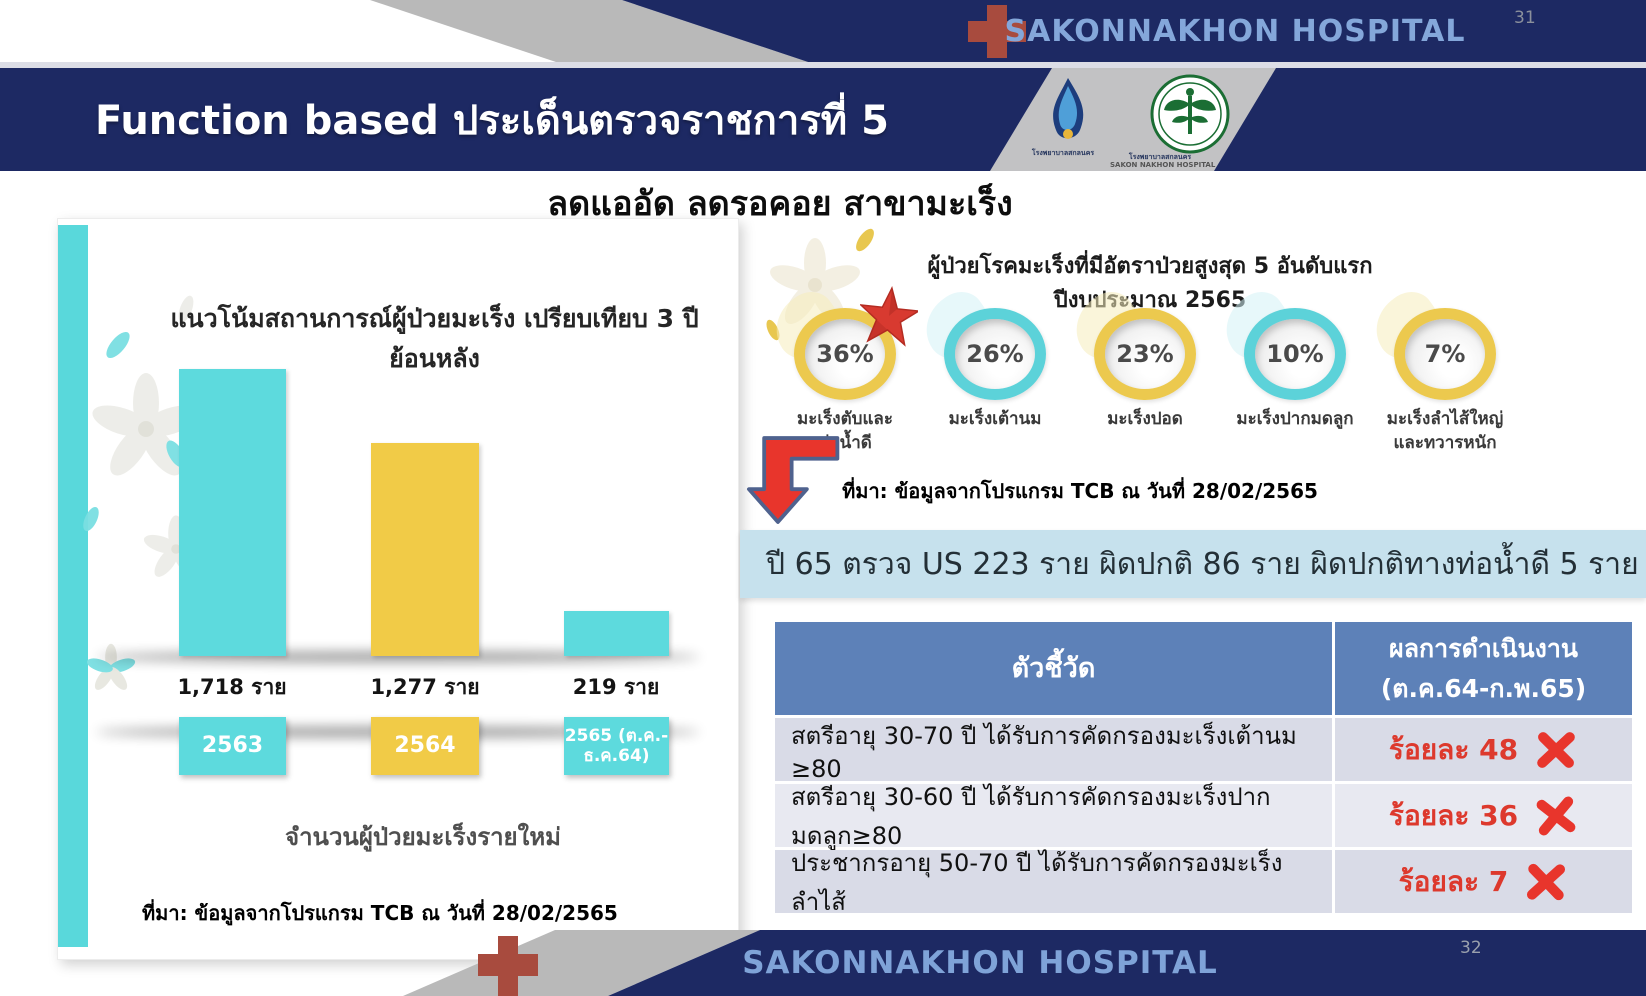  What do you see at coordinates (616, 687) in the screenshot?
I see `bar-value-label: 219 ราย` at bounding box center [616, 687].